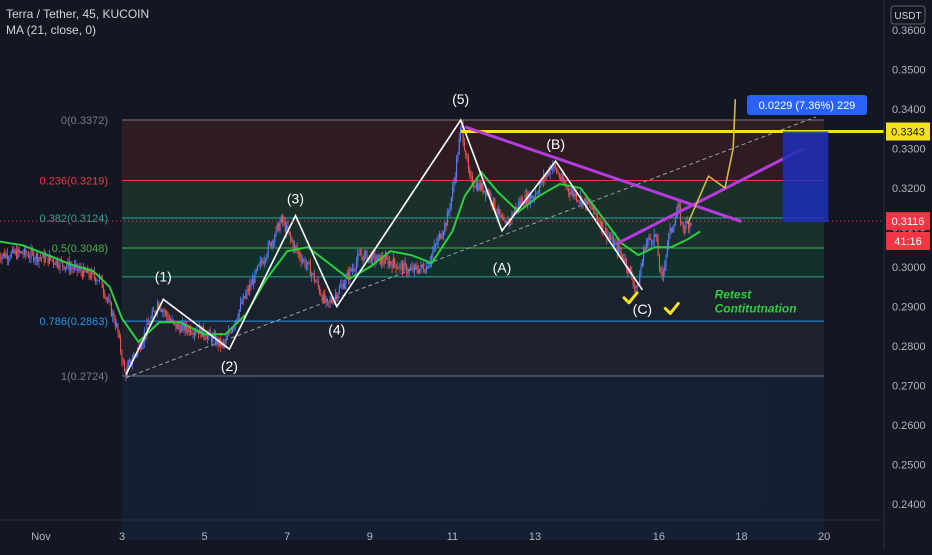  I want to click on y-tick-label: 0.3000, so click(909, 268).